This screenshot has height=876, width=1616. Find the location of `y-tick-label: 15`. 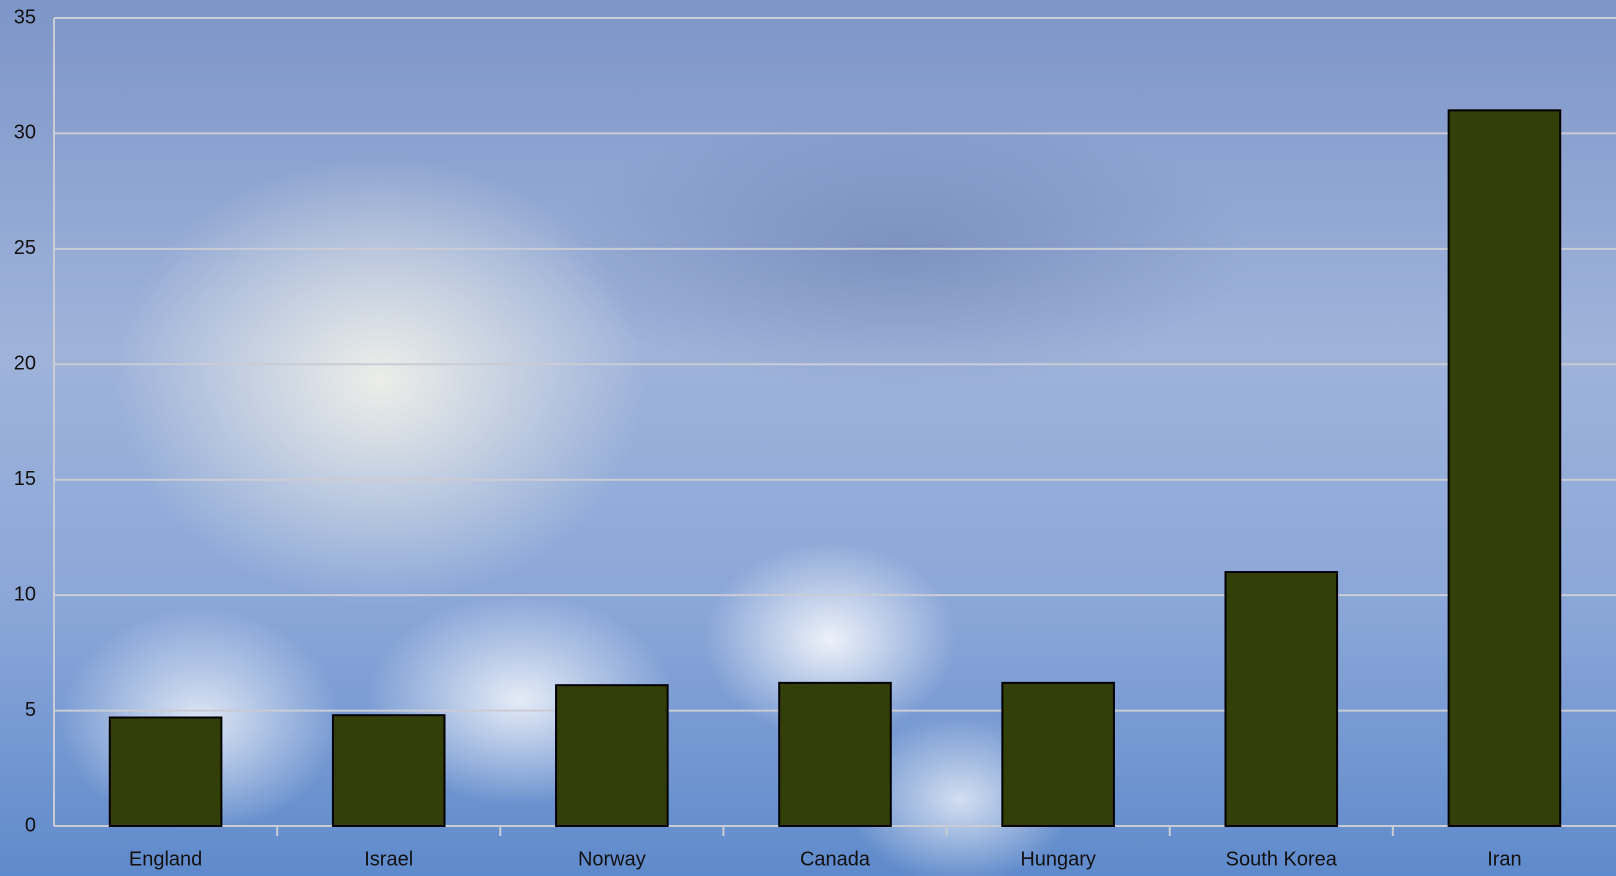

y-tick-label: 15 is located at coordinates (25, 479).